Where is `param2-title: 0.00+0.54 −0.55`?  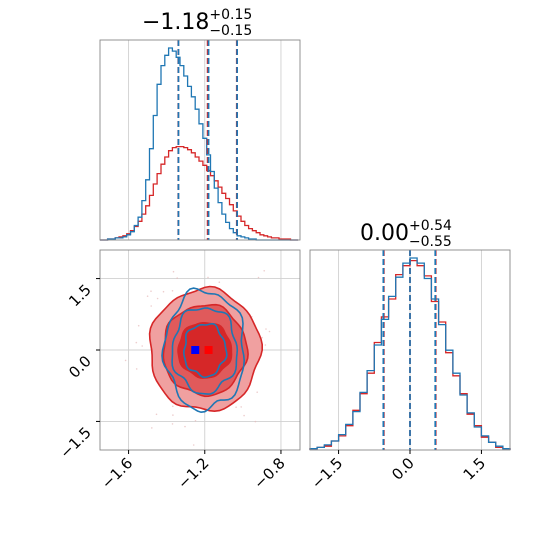 param2-title: 0.00+0.54 −0.55 is located at coordinates (406, 234).